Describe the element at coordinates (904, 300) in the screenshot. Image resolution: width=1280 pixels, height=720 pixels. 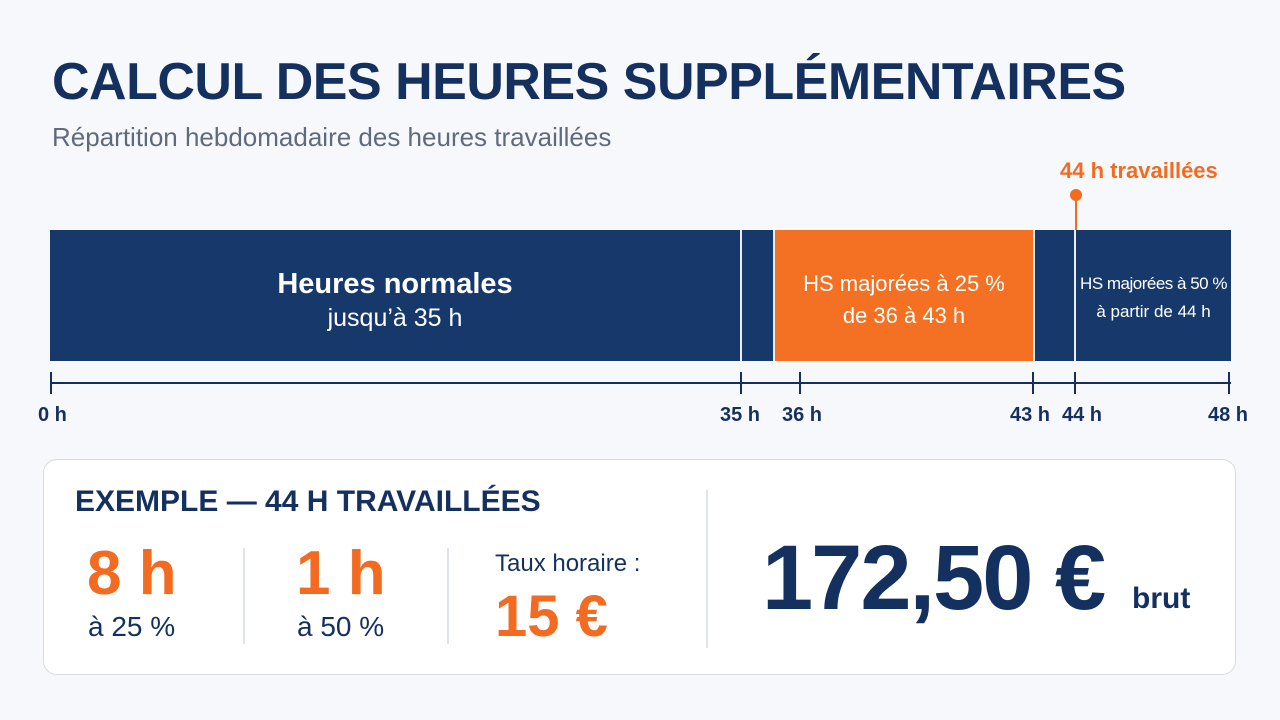
I see `segment-overtime-25-text: HS majorées à 25 % de 36 à 43 h` at that location.